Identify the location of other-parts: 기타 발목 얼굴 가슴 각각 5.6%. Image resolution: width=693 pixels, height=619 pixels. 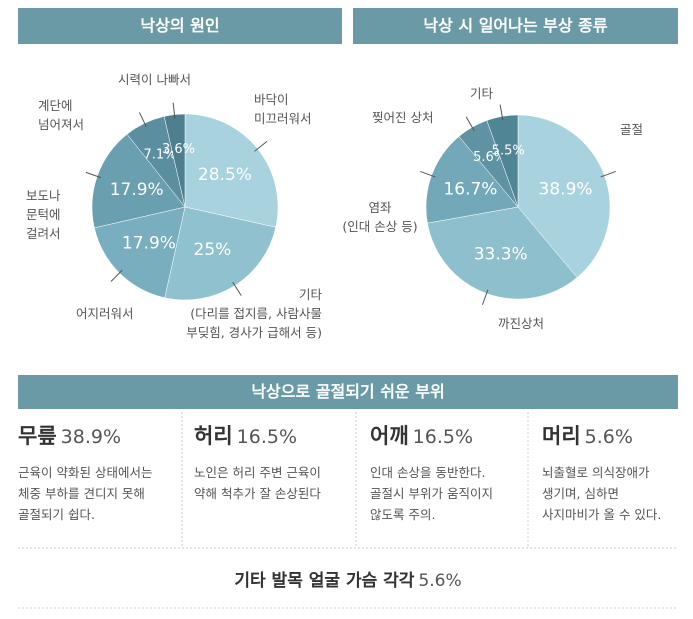
(348, 578).